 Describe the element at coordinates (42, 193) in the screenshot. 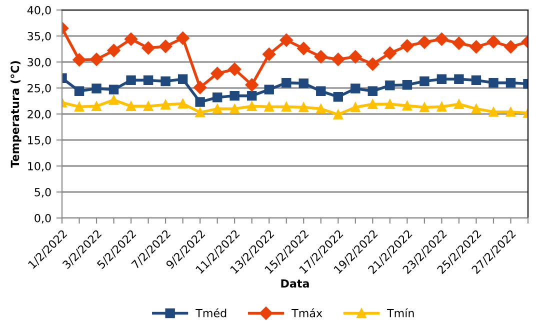

I see `y-tick-label: 5,0` at that location.